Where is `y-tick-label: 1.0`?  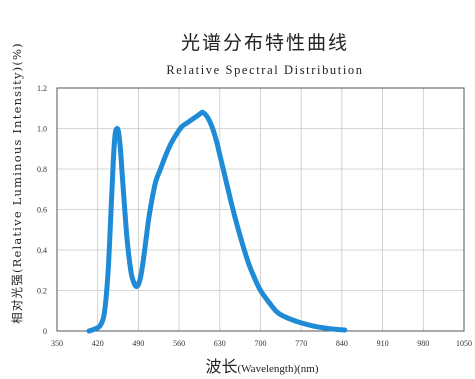 y-tick-label: 1.0 is located at coordinates (42, 129).